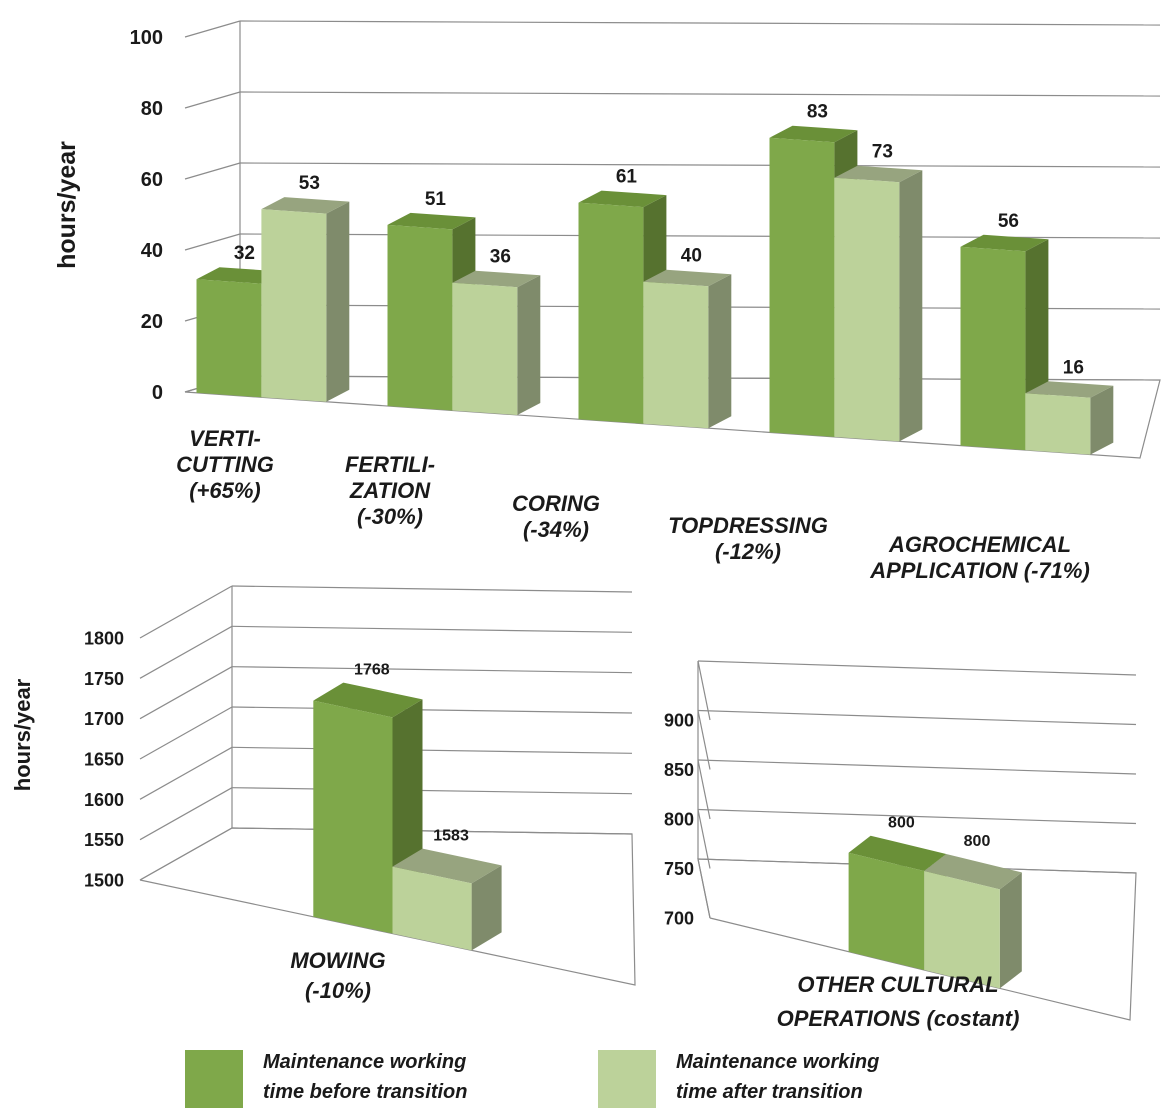  Describe the element at coordinates (817, 112) in the screenshot. I see `data-label: 83` at that location.